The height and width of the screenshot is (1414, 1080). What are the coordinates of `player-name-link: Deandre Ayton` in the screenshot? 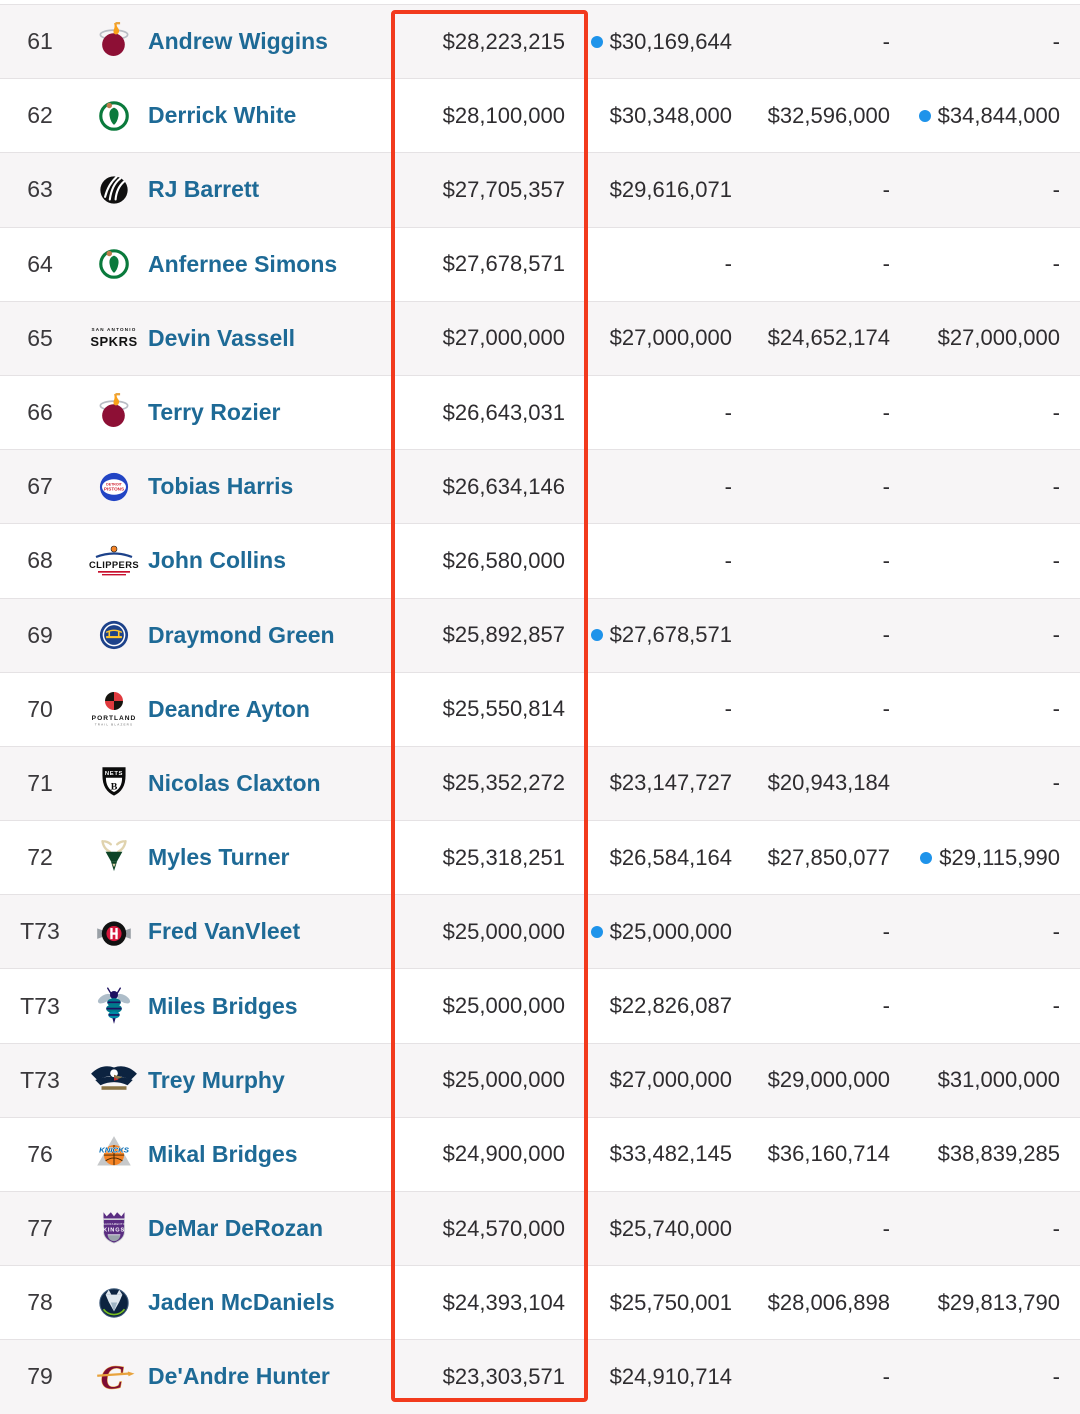 It's located at (276, 709).